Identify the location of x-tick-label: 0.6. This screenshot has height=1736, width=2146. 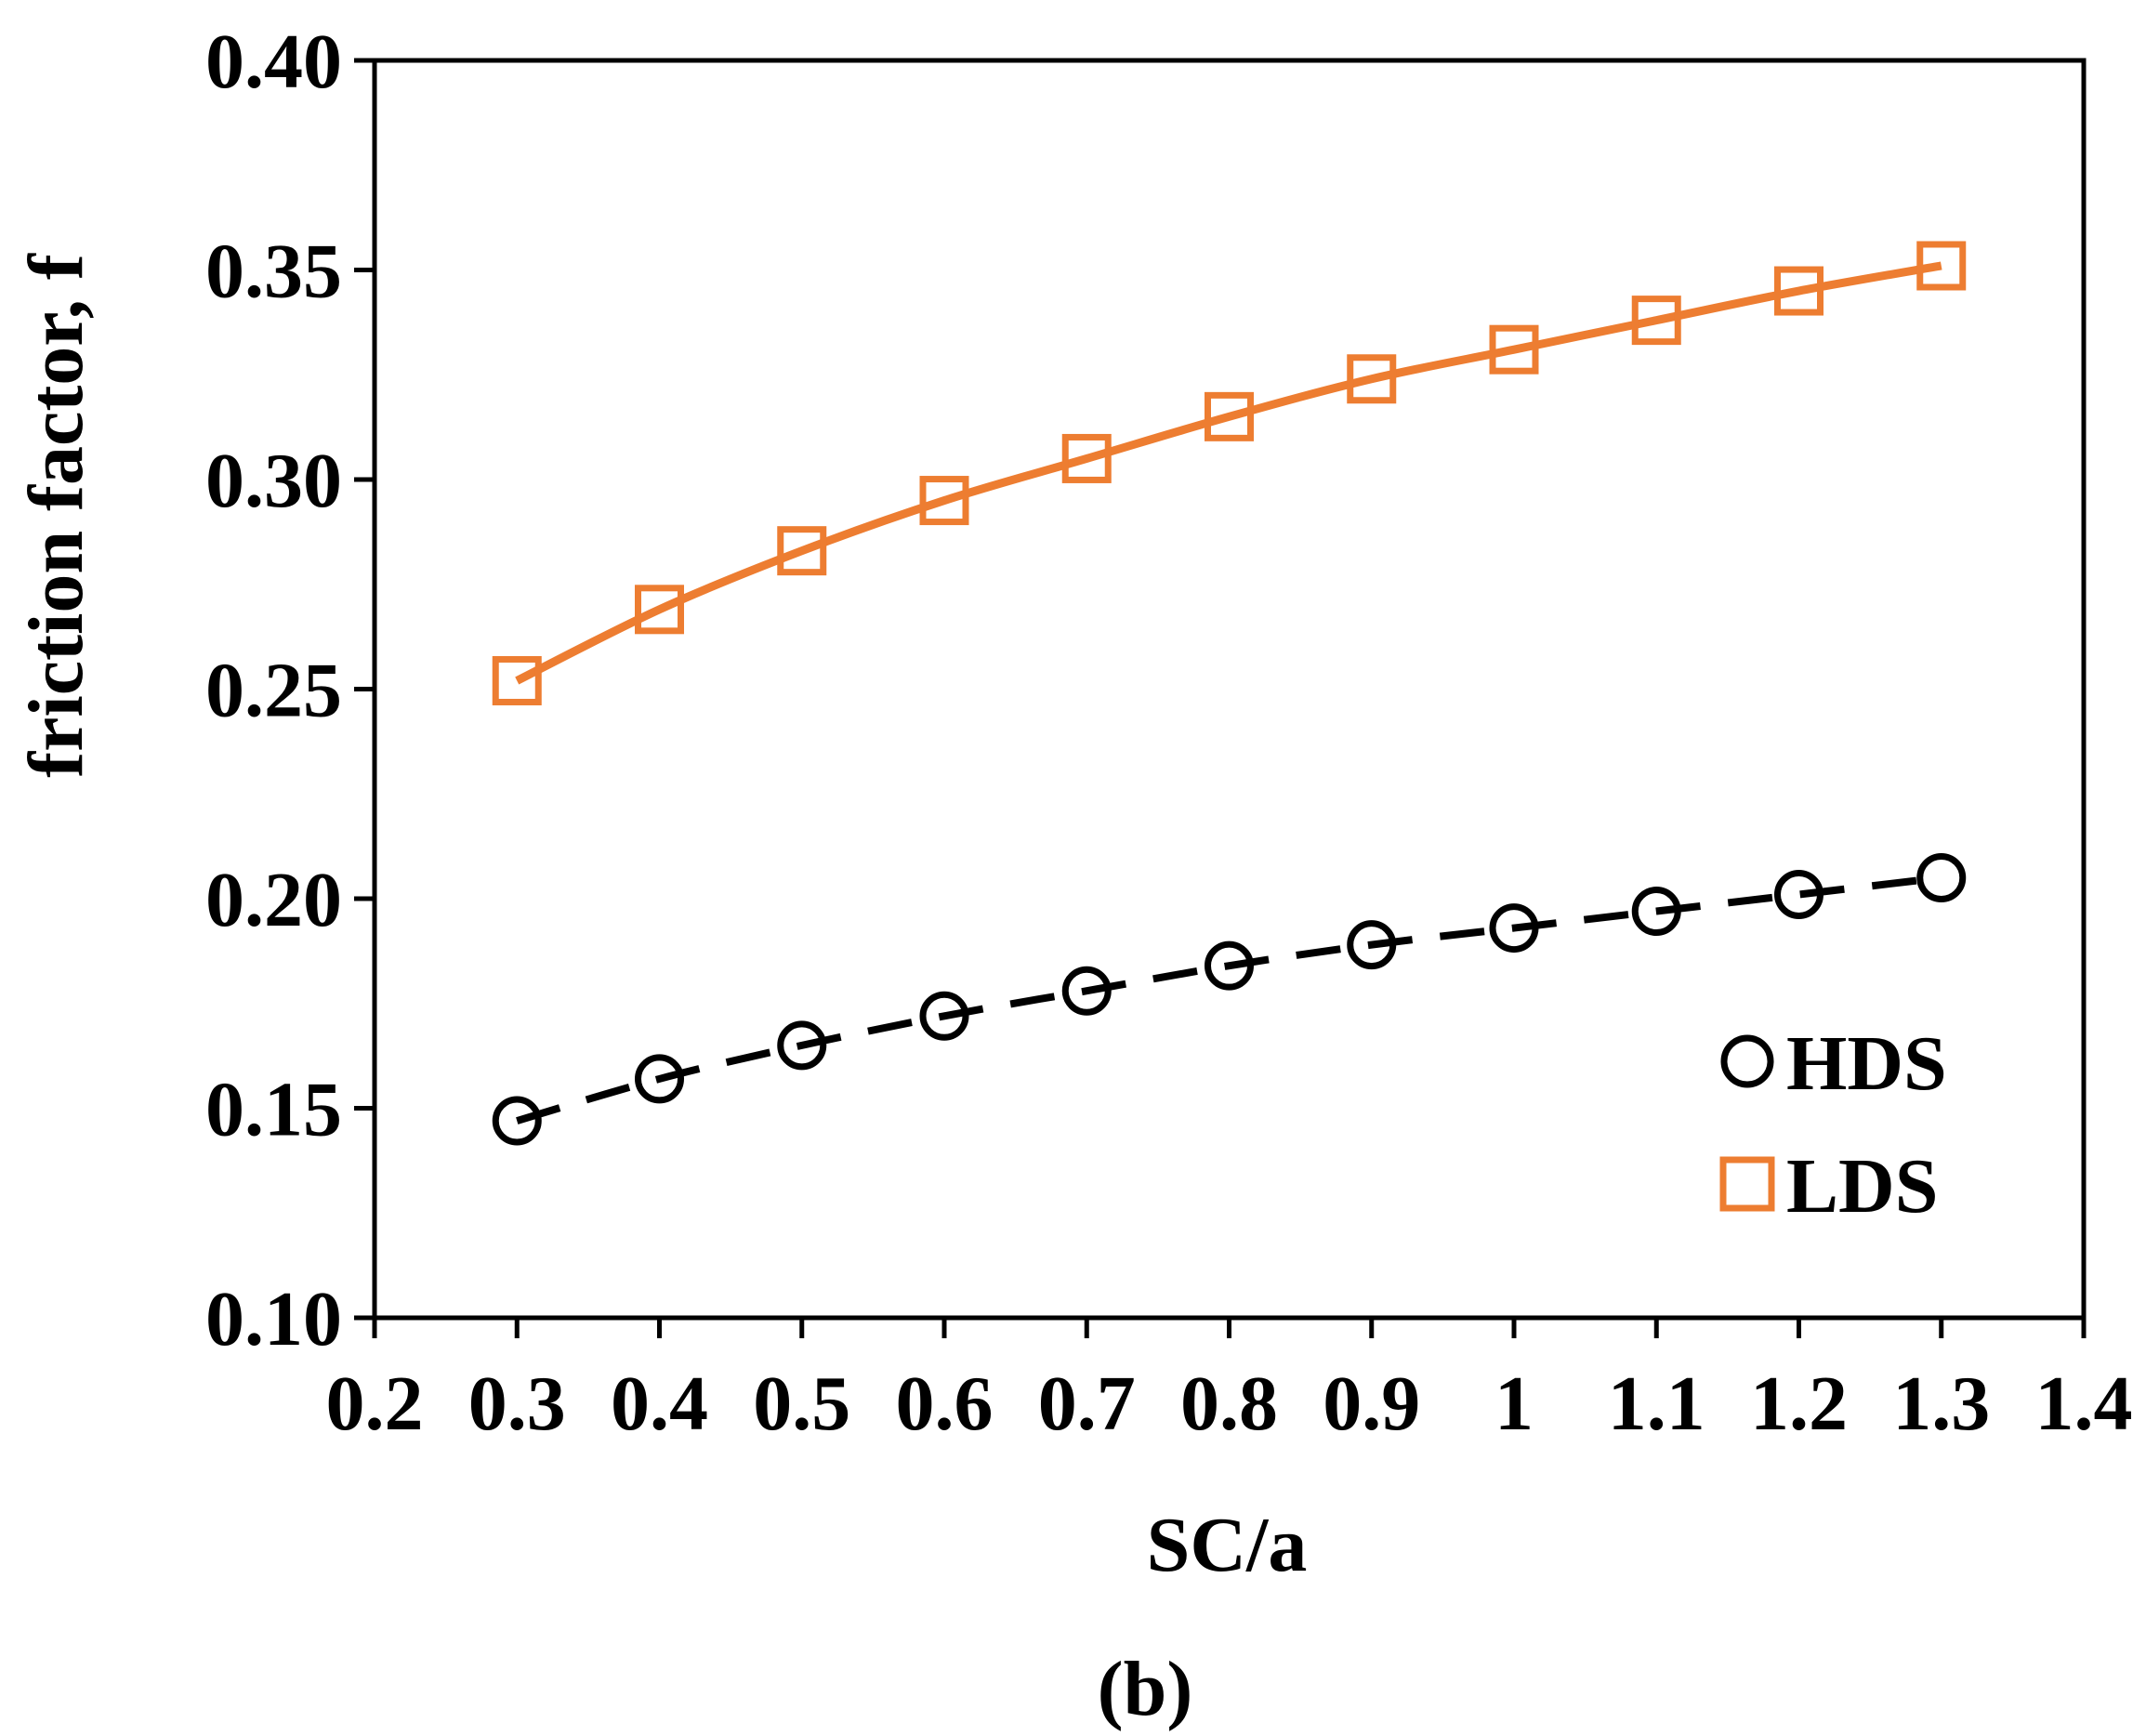
(945, 1404).